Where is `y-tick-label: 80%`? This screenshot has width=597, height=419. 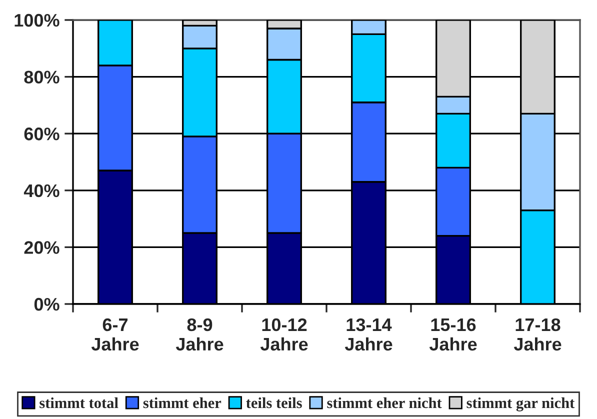
y-tick-label: 80% is located at coordinates (42, 77).